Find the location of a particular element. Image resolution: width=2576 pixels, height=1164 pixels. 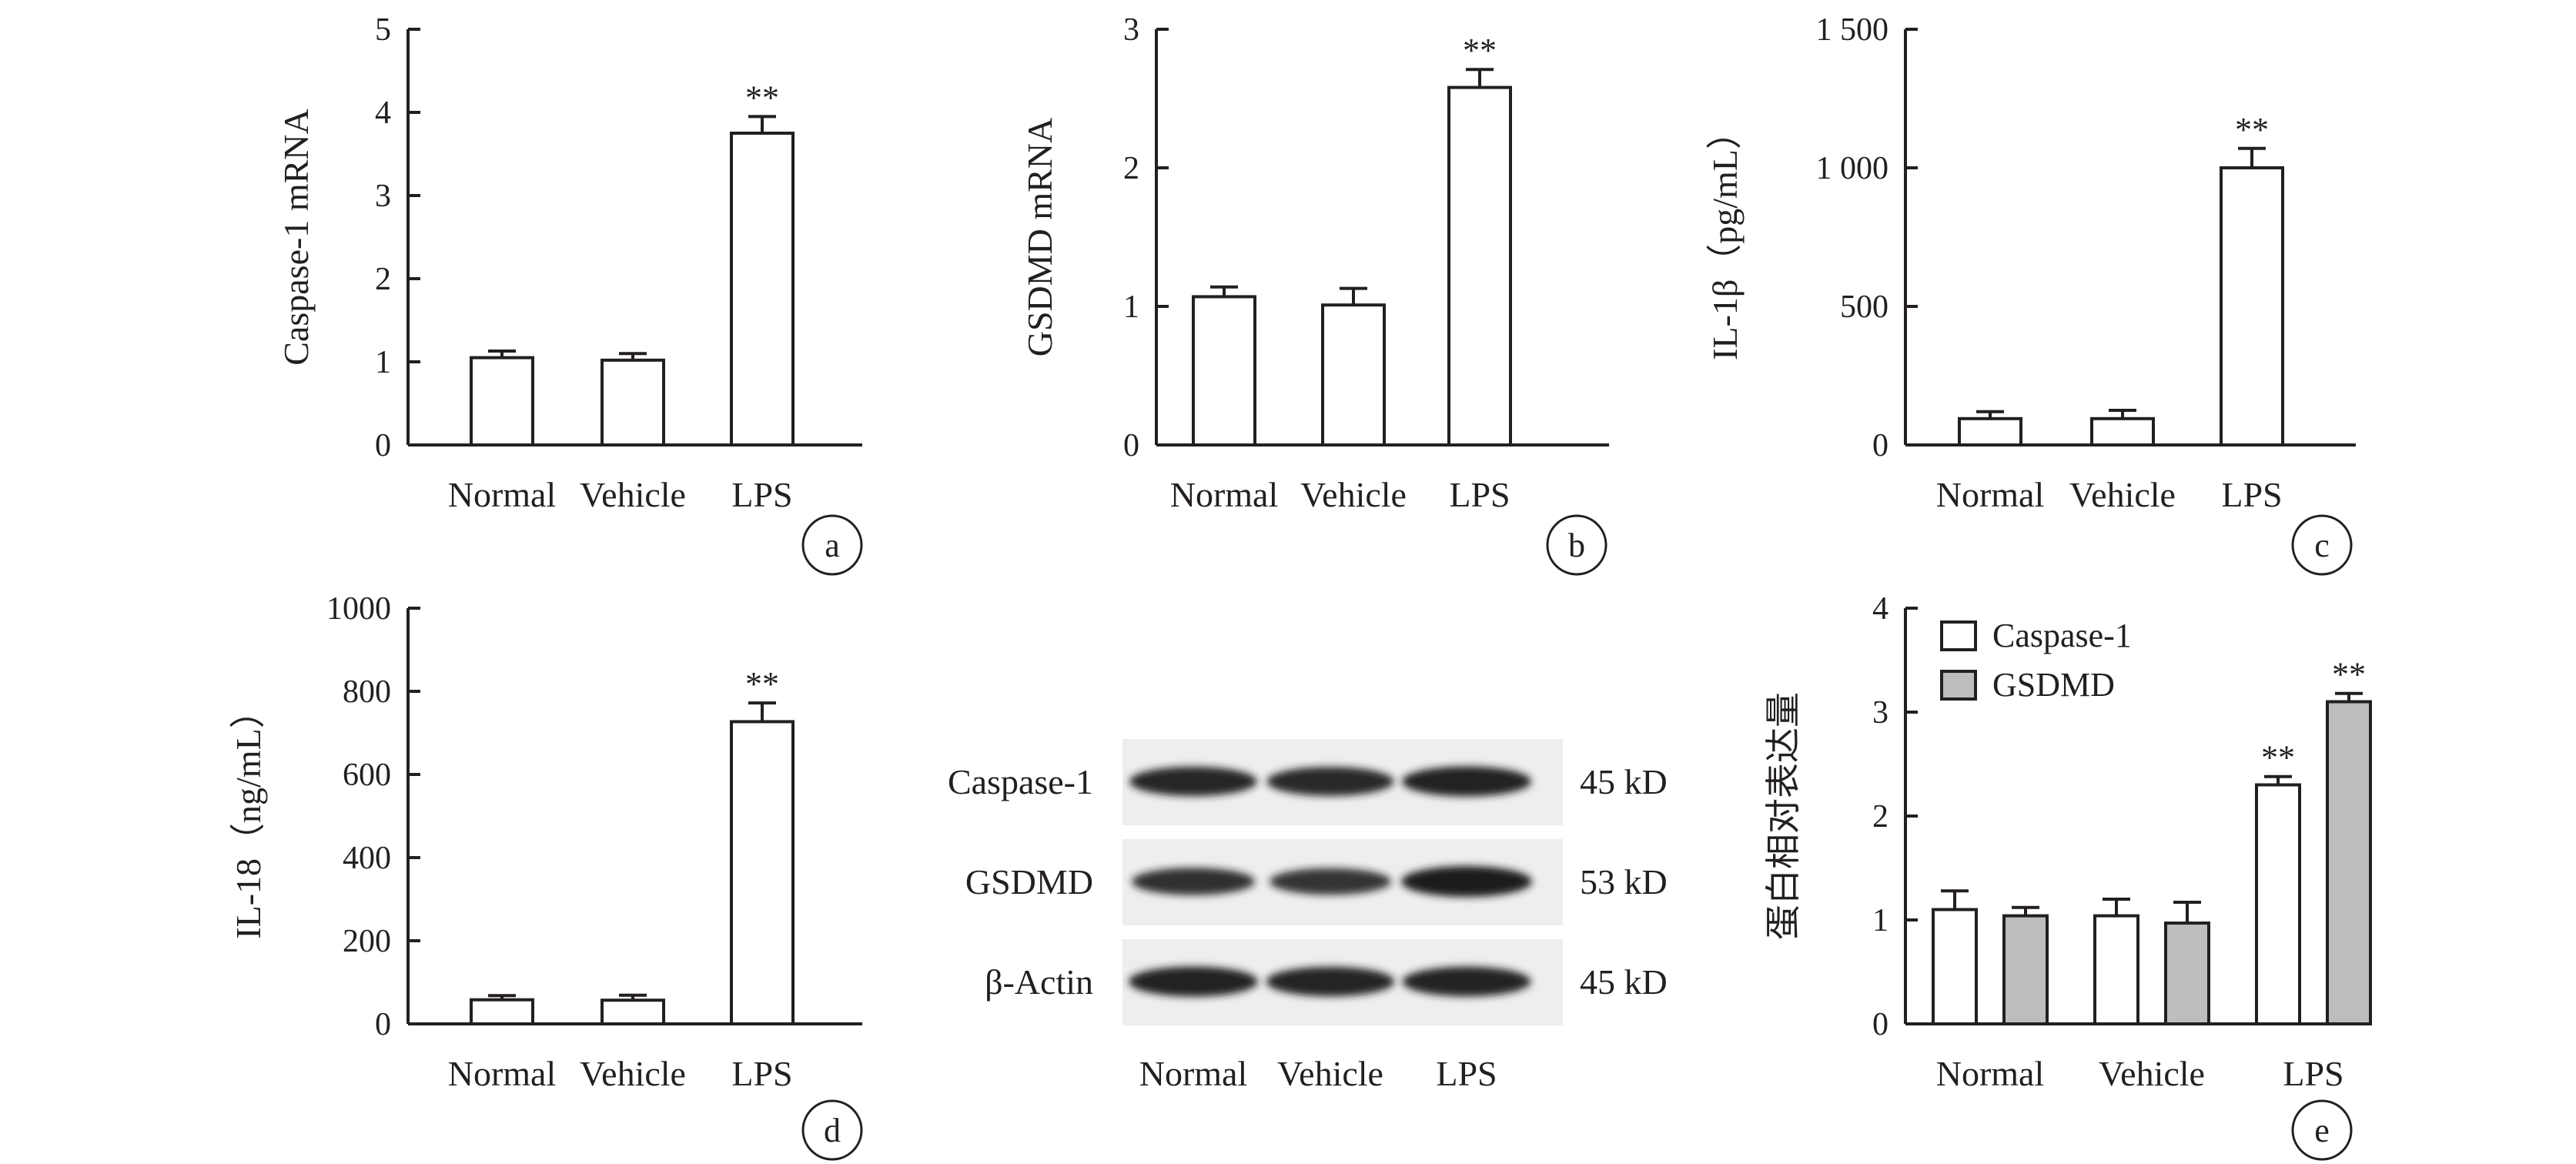

chart-panel-a: 0 1 2 3 4 5 Caspase-1 mRNA Normal Vehicle LPS ** a is located at coordinates (569, 294).